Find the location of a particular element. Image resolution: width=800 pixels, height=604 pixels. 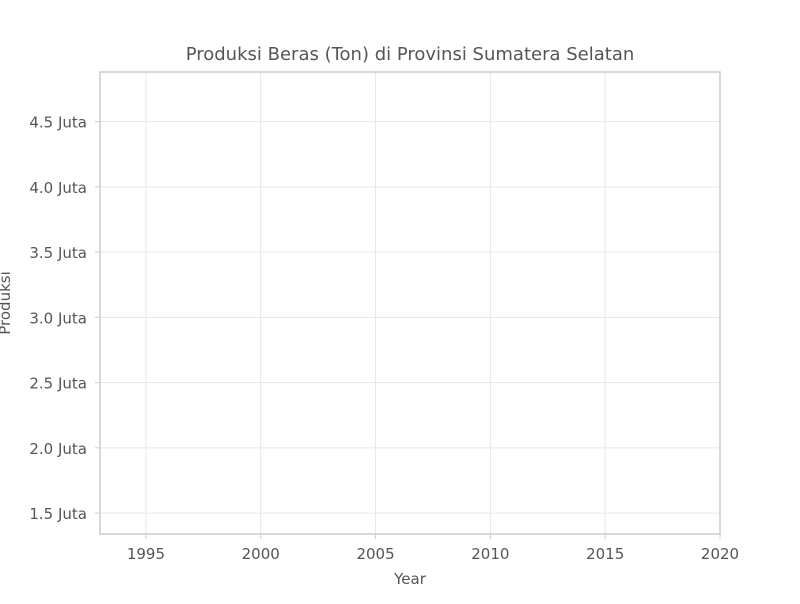

y-tick-label: 3.5 Juta is located at coordinates (58, 253).